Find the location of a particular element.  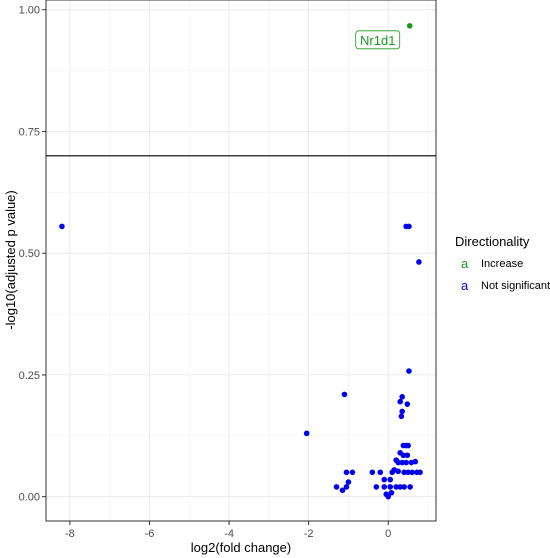

x-tick-label: -8 is located at coordinates (70, 534).